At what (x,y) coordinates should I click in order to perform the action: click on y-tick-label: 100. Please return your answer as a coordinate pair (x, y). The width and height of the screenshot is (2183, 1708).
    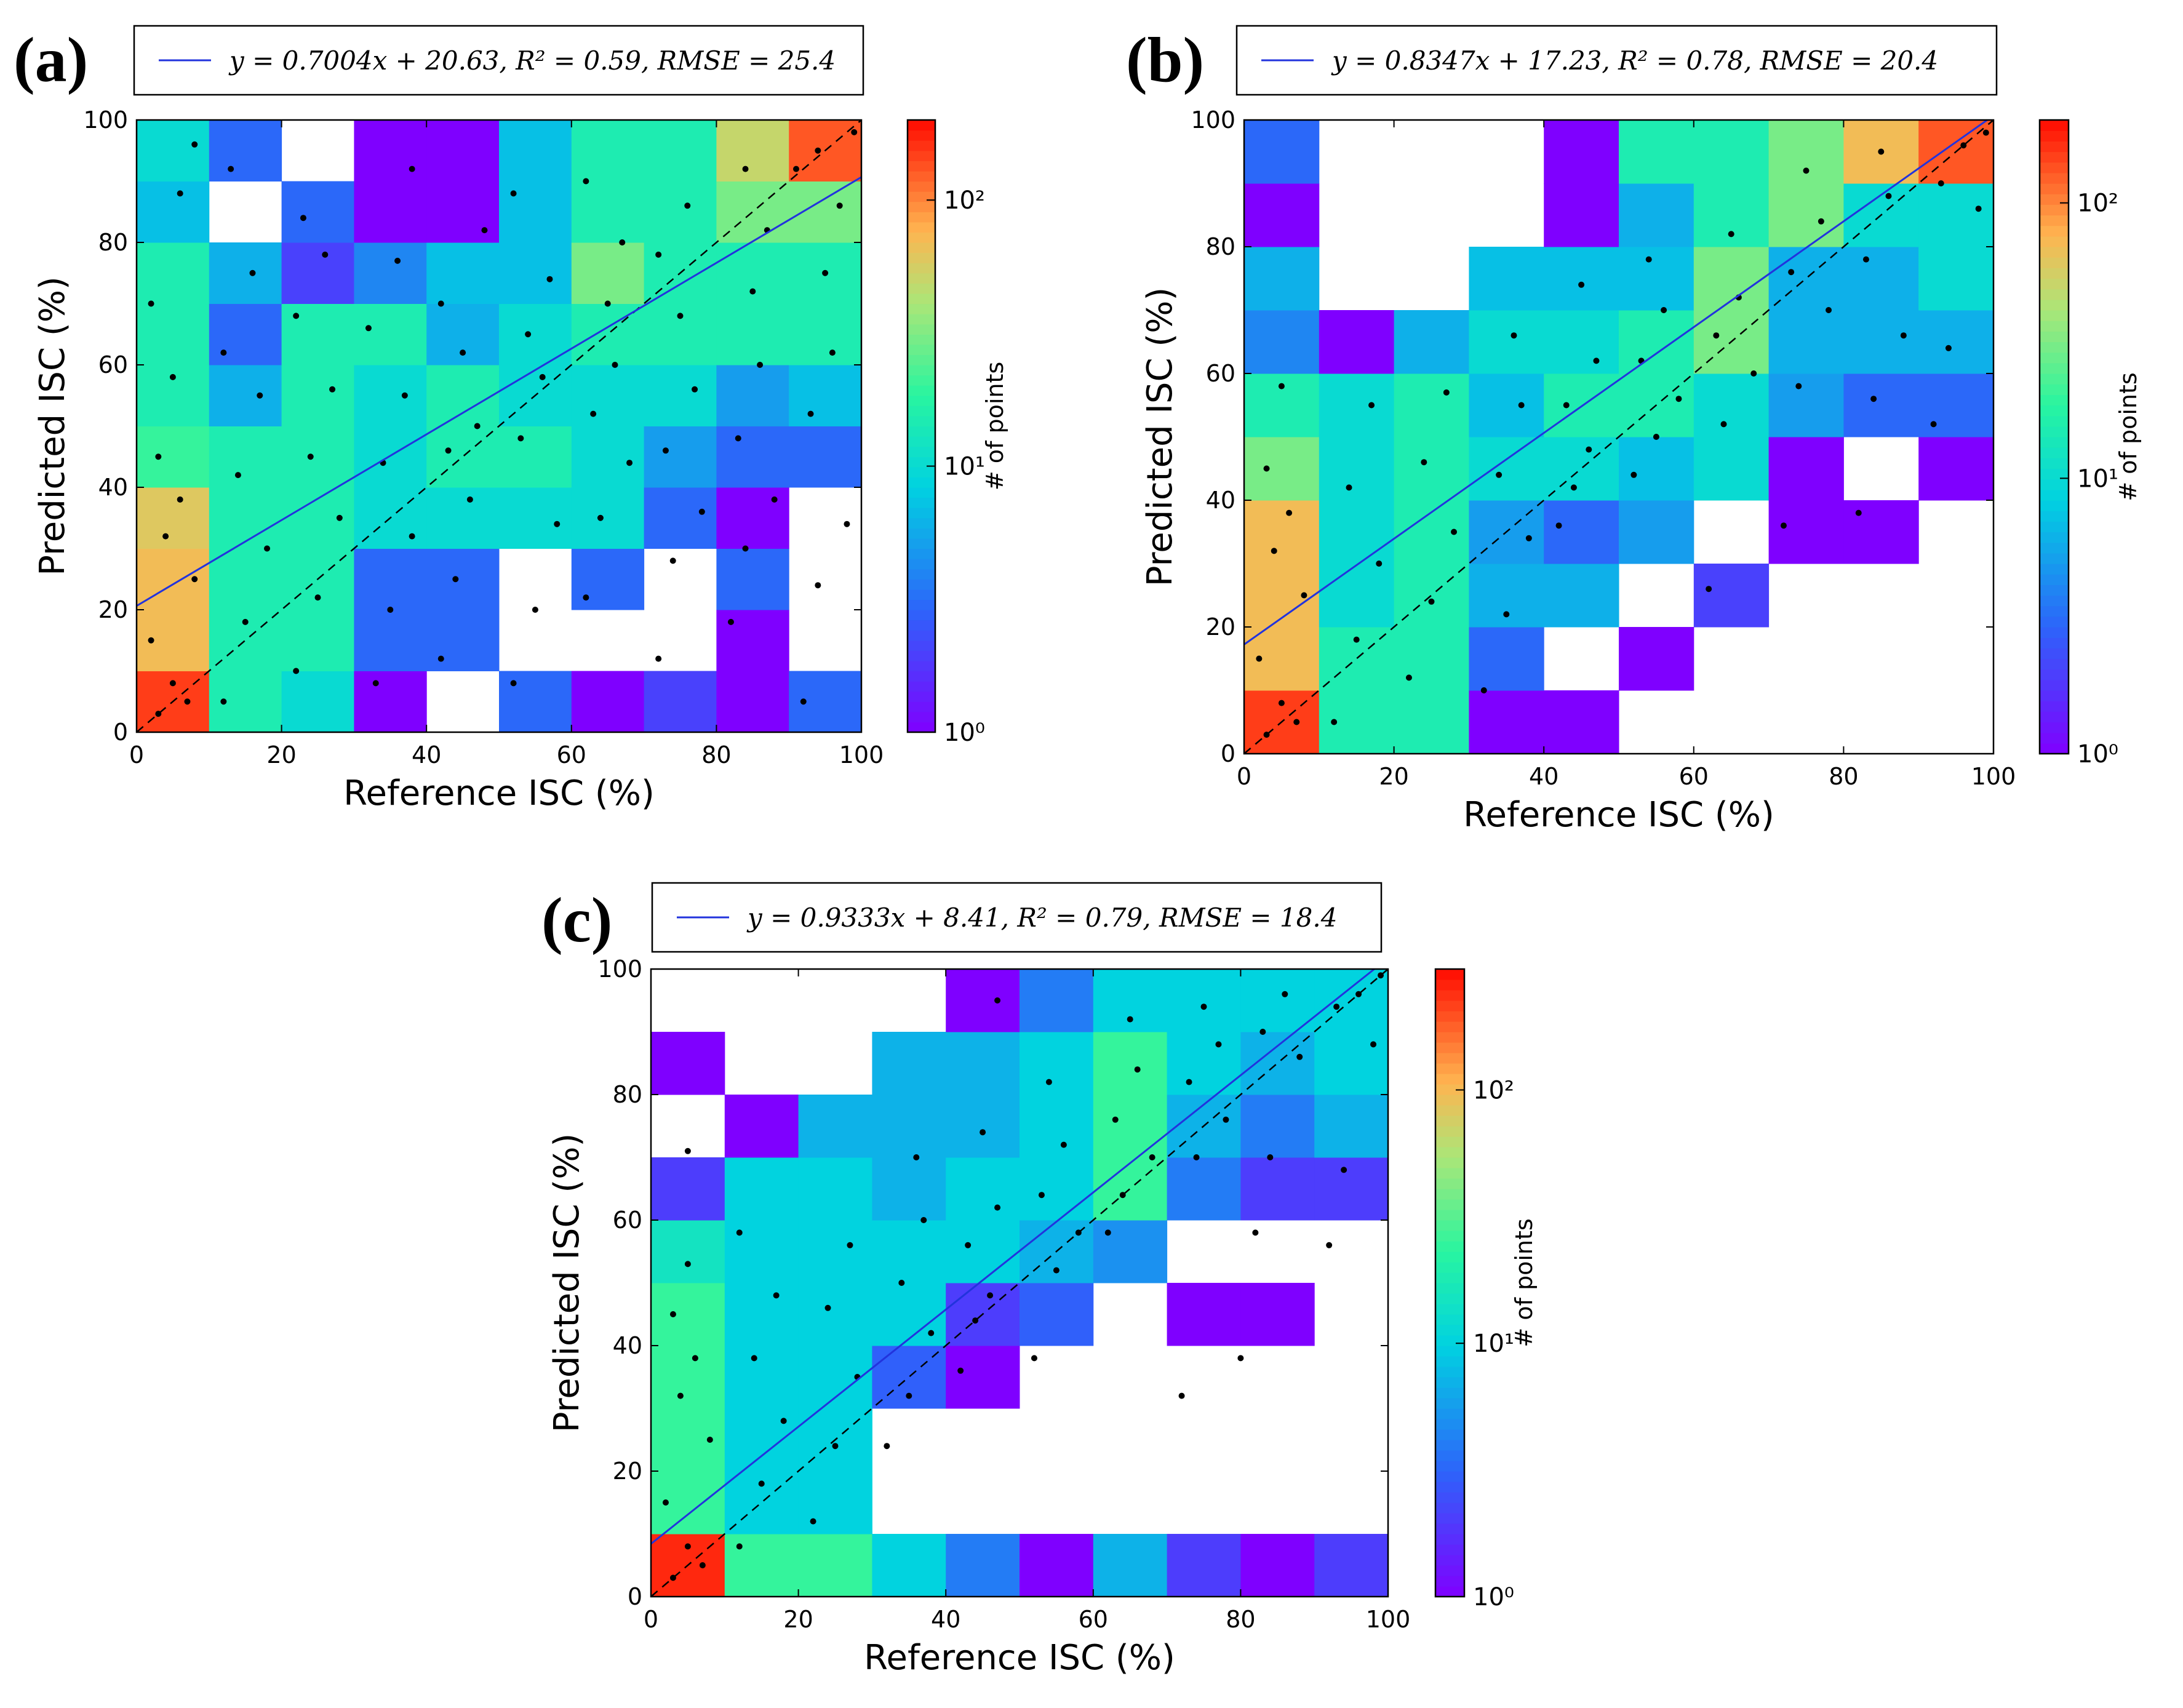
    Looking at the image, I should click on (106, 120).